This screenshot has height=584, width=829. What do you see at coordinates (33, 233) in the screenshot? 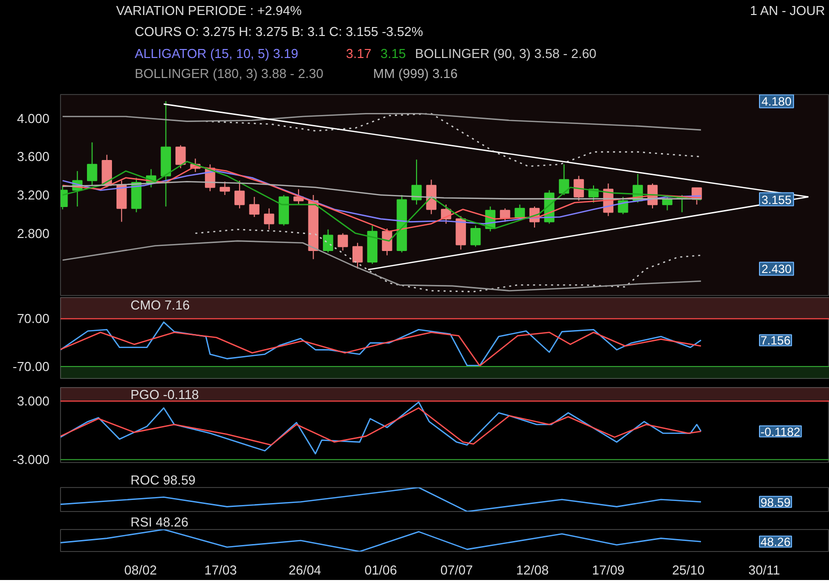
I see `y-tick-label: 2.800` at bounding box center [33, 233].